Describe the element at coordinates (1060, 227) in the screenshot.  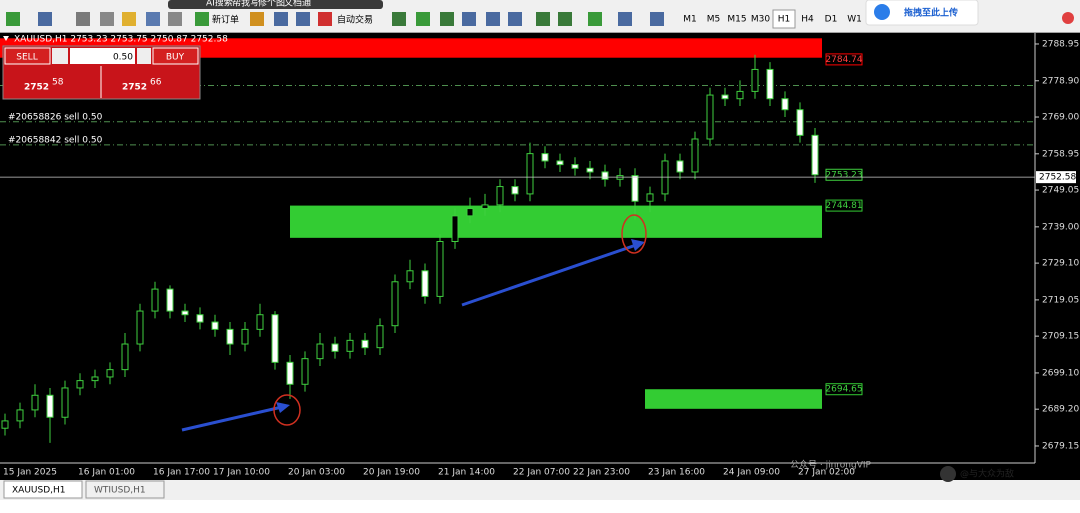
I see `y-tick-label: 2739.00` at that location.